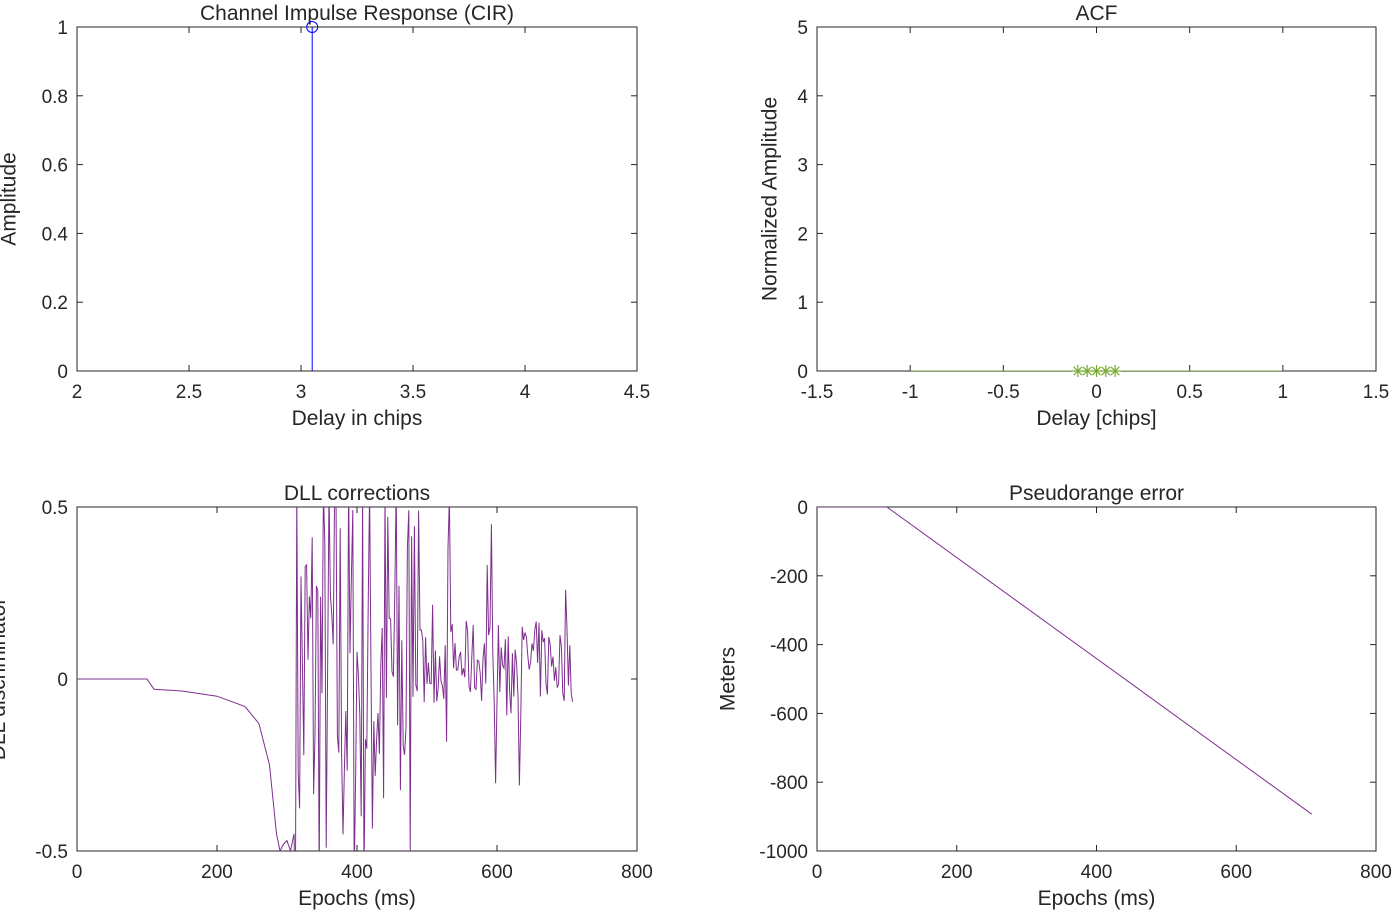 Image resolution: width=1396 pixels, height=912 pixels. Describe the element at coordinates (55, 97) in the screenshot. I see `y-tick-label: 0.8` at that location.